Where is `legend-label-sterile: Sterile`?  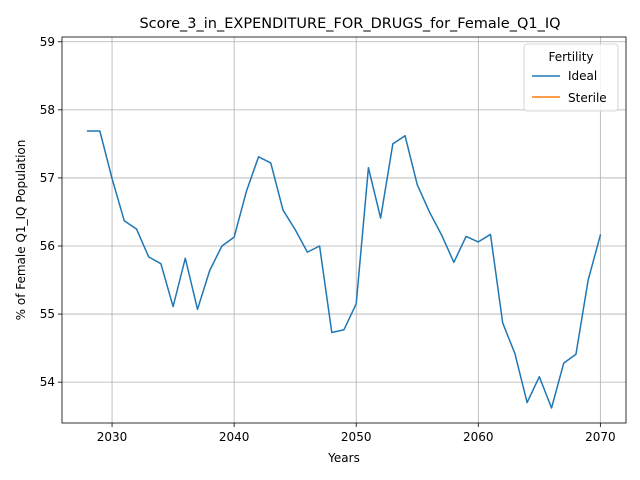
legend-label-sterile: Sterile is located at coordinates (587, 98).